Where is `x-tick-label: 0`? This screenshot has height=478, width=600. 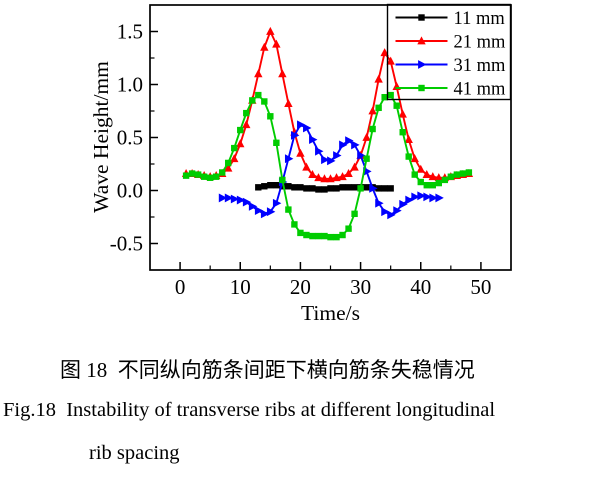
x-tick-label: 0 is located at coordinates (180, 287).